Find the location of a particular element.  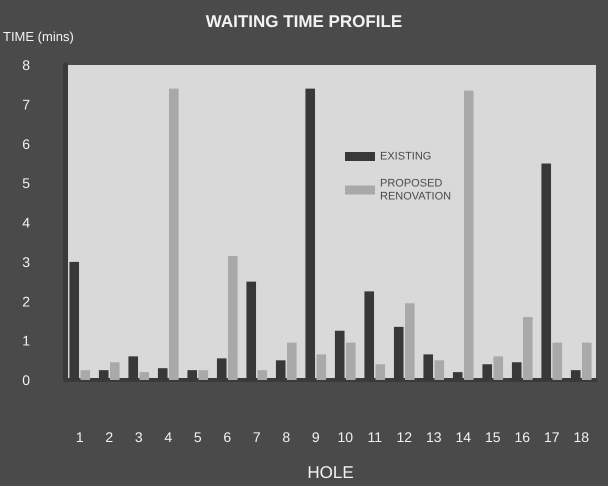

y-tick-label: 5 is located at coordinates (26, 183).